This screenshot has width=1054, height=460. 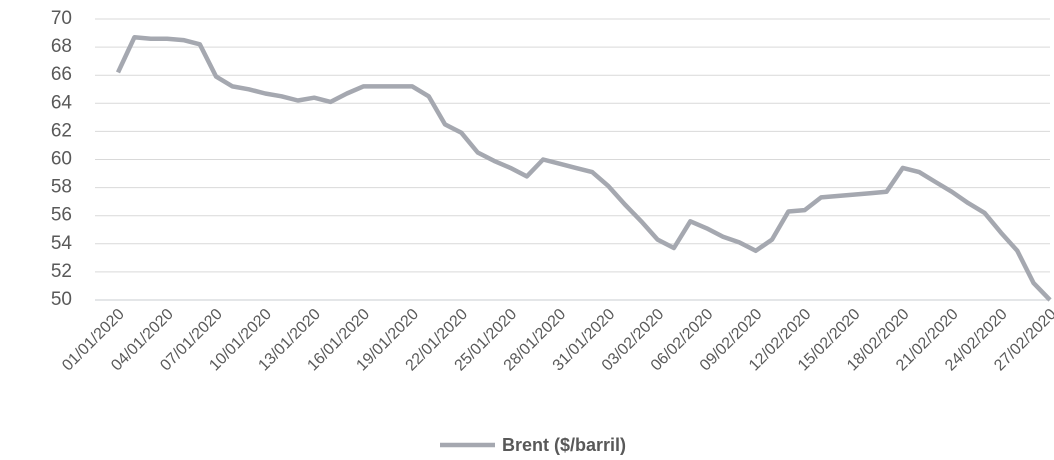 I want to click on y-tick-label: 56, so click(x=61, y=215).